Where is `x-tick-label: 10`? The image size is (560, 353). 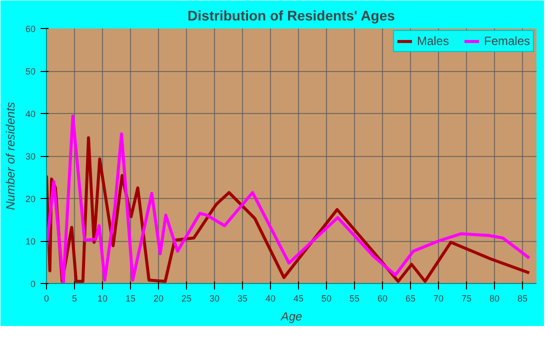 x-tick-label: 10 is located at coordinates (102, 299).